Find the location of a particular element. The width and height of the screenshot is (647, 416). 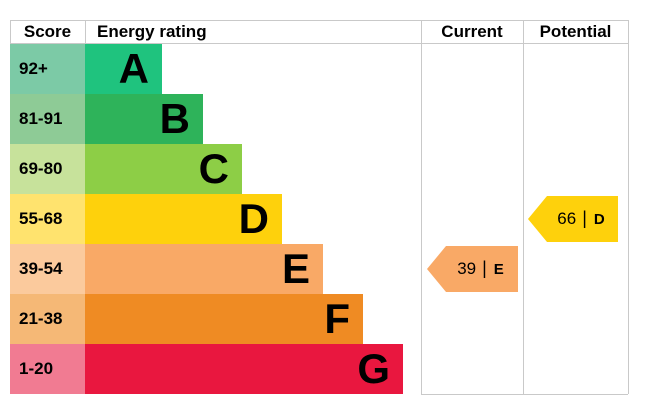

band-bar-c: C is located at coordinates (163, 169).